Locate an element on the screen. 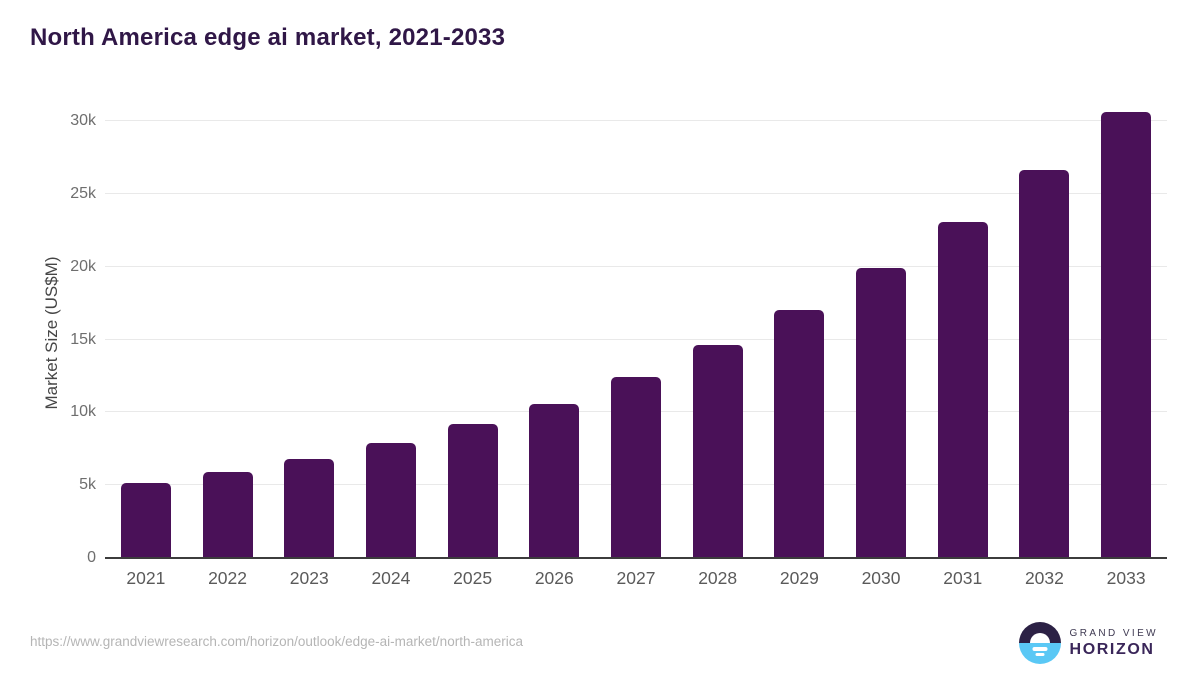 The width and height of the screenshot is (1200, 675). y-tick-label-15k: 15k is located at coordinates (83, 339).